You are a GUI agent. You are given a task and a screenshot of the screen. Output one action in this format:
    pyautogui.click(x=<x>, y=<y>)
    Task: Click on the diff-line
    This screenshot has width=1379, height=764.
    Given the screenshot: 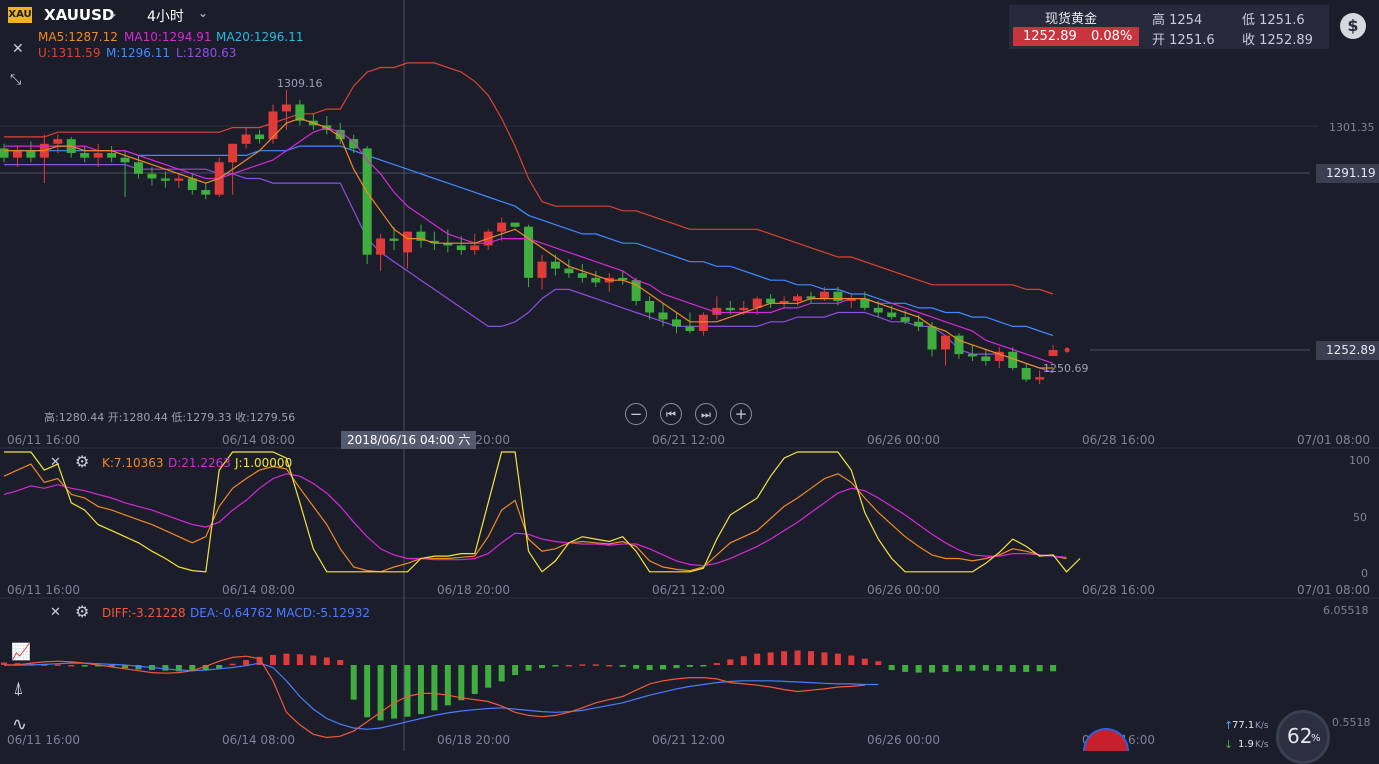 What is the action you would take?
    pyautogui.click(x=434, y=697)
    